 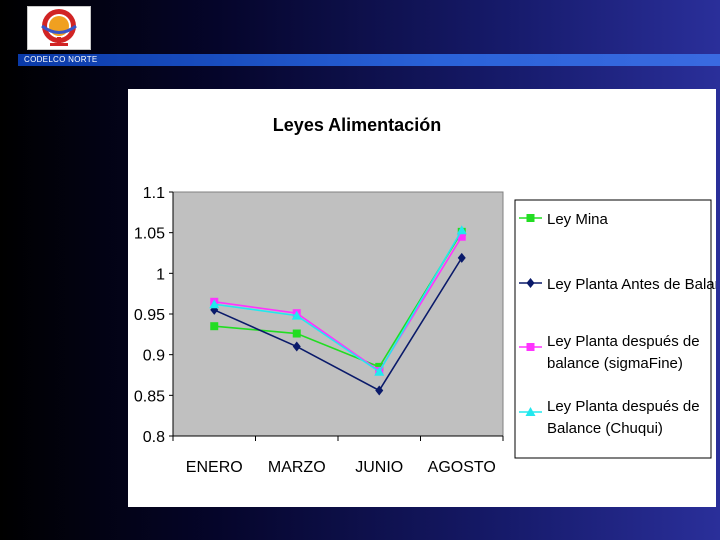 I want to click on chart-title: Leyes Alimentación, so click(x=357, y=125).